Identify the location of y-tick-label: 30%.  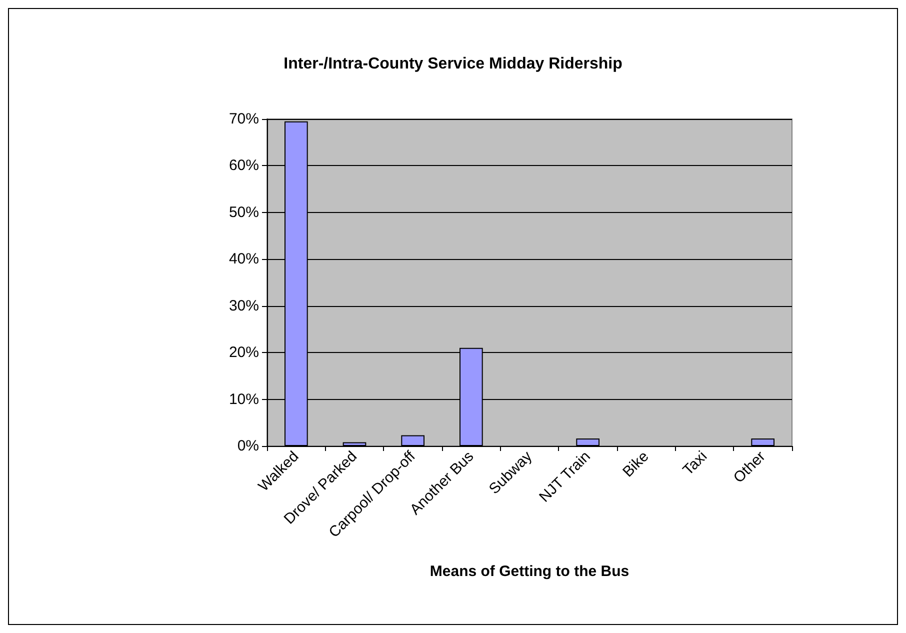
(243, 305).